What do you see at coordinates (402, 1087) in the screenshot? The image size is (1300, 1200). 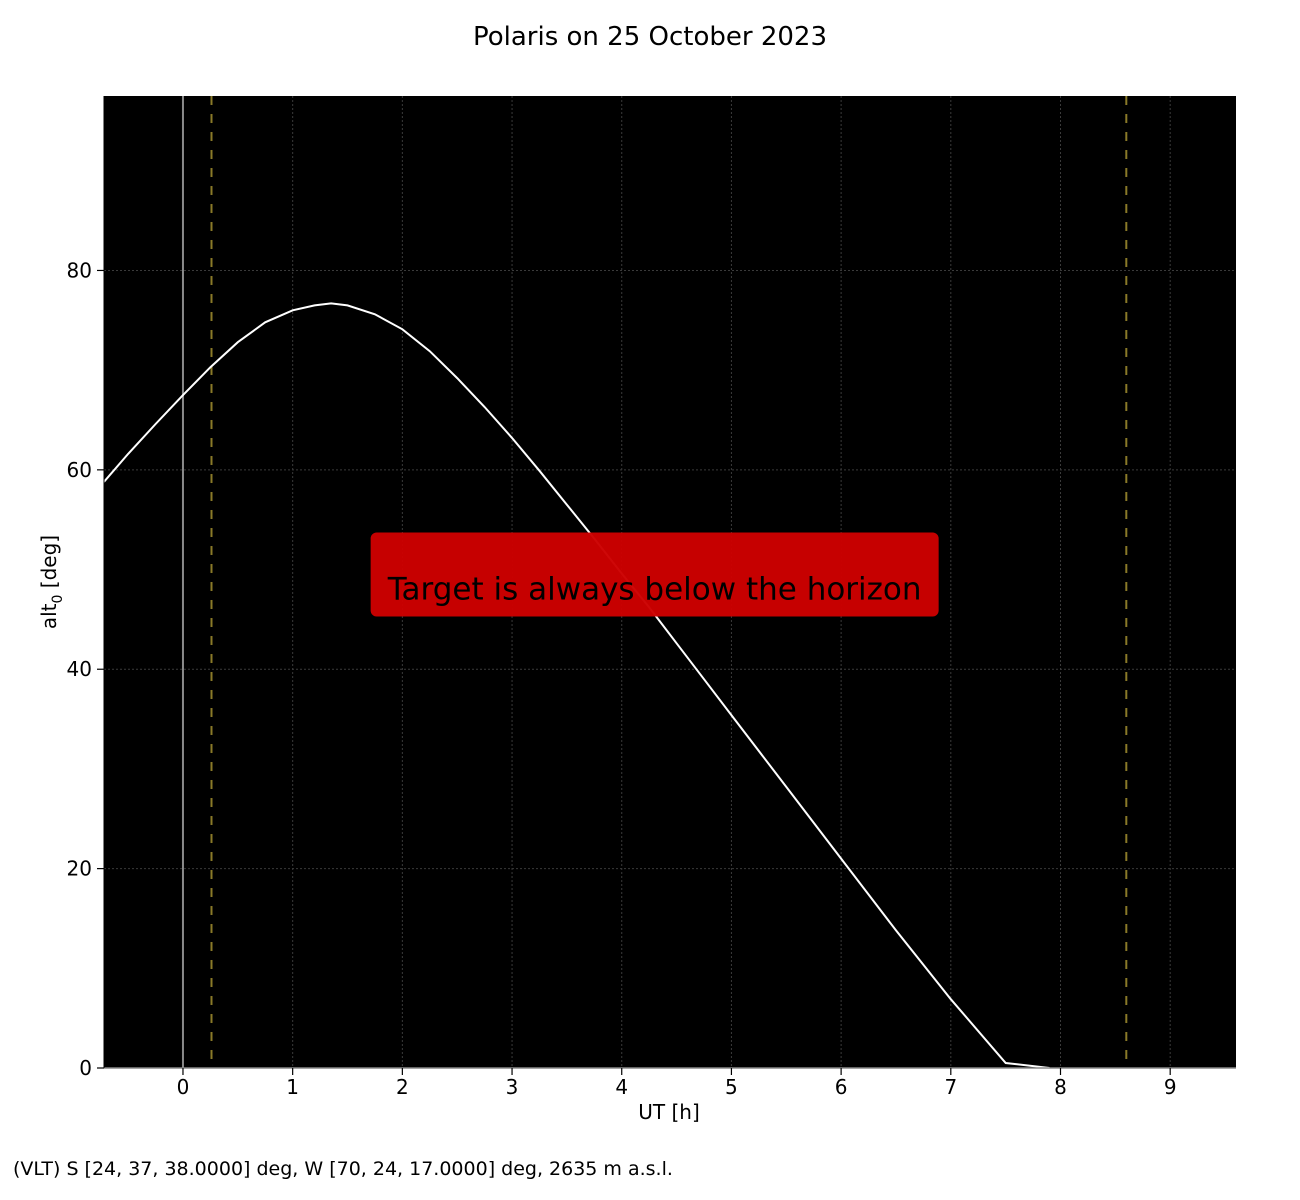 I see `x-tick-label: 2` at bounding box center [402, 1087].